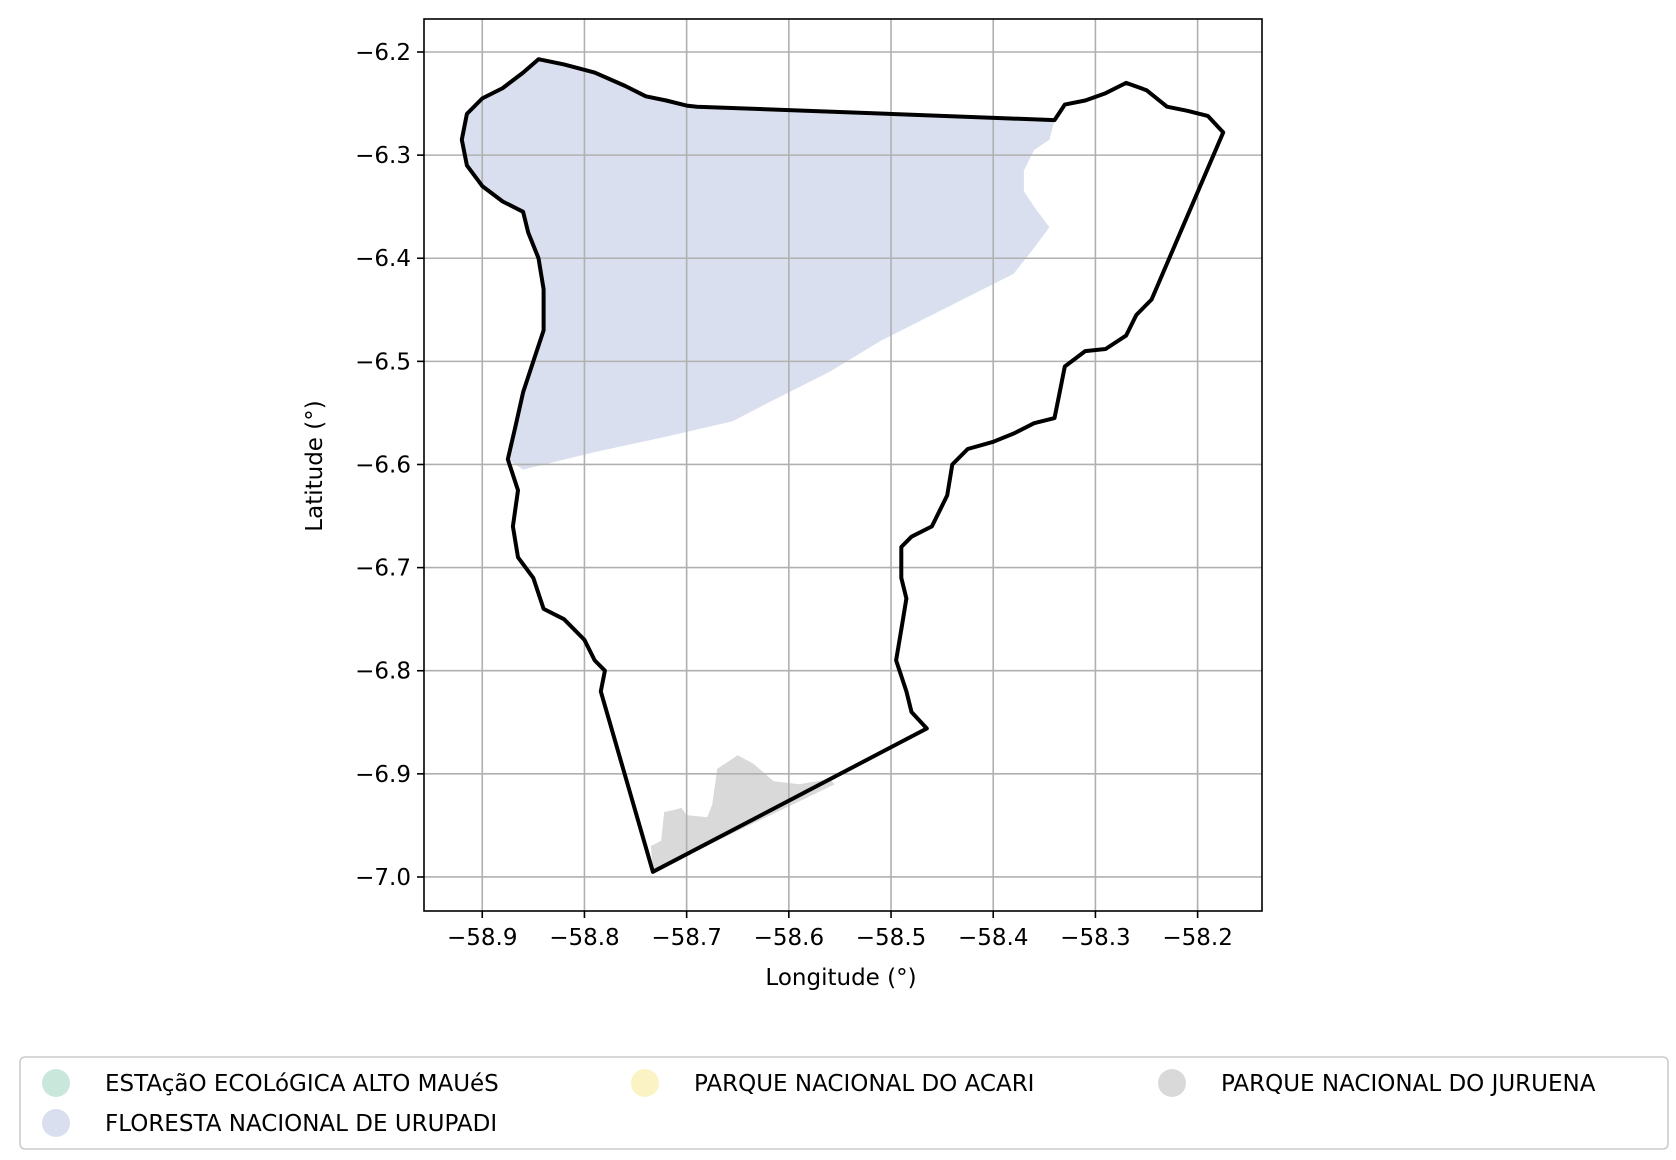 The width and height of the screenshot is (1676, 1160). I want to click on area-parque-nacional-do-juruena, so click(742, 813).